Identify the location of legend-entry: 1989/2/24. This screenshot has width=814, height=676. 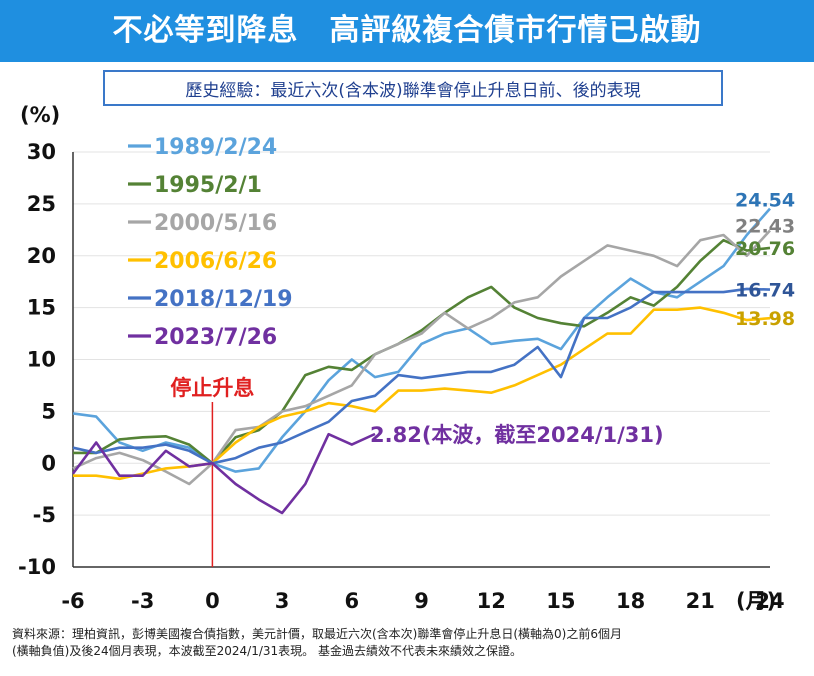
(215, 147).